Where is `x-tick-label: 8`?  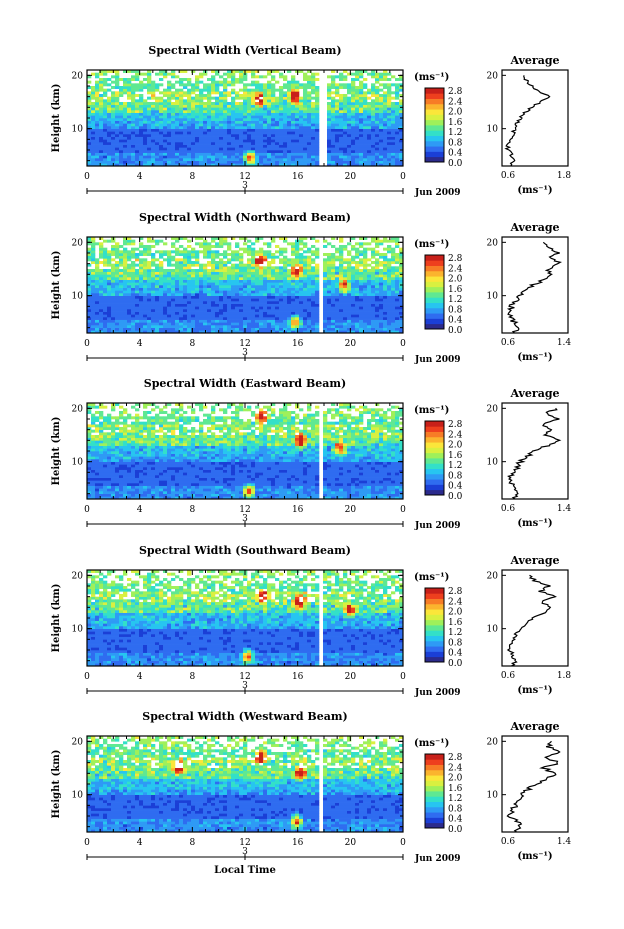 x-tick-label: 8 is located at coordinates (192, 510).